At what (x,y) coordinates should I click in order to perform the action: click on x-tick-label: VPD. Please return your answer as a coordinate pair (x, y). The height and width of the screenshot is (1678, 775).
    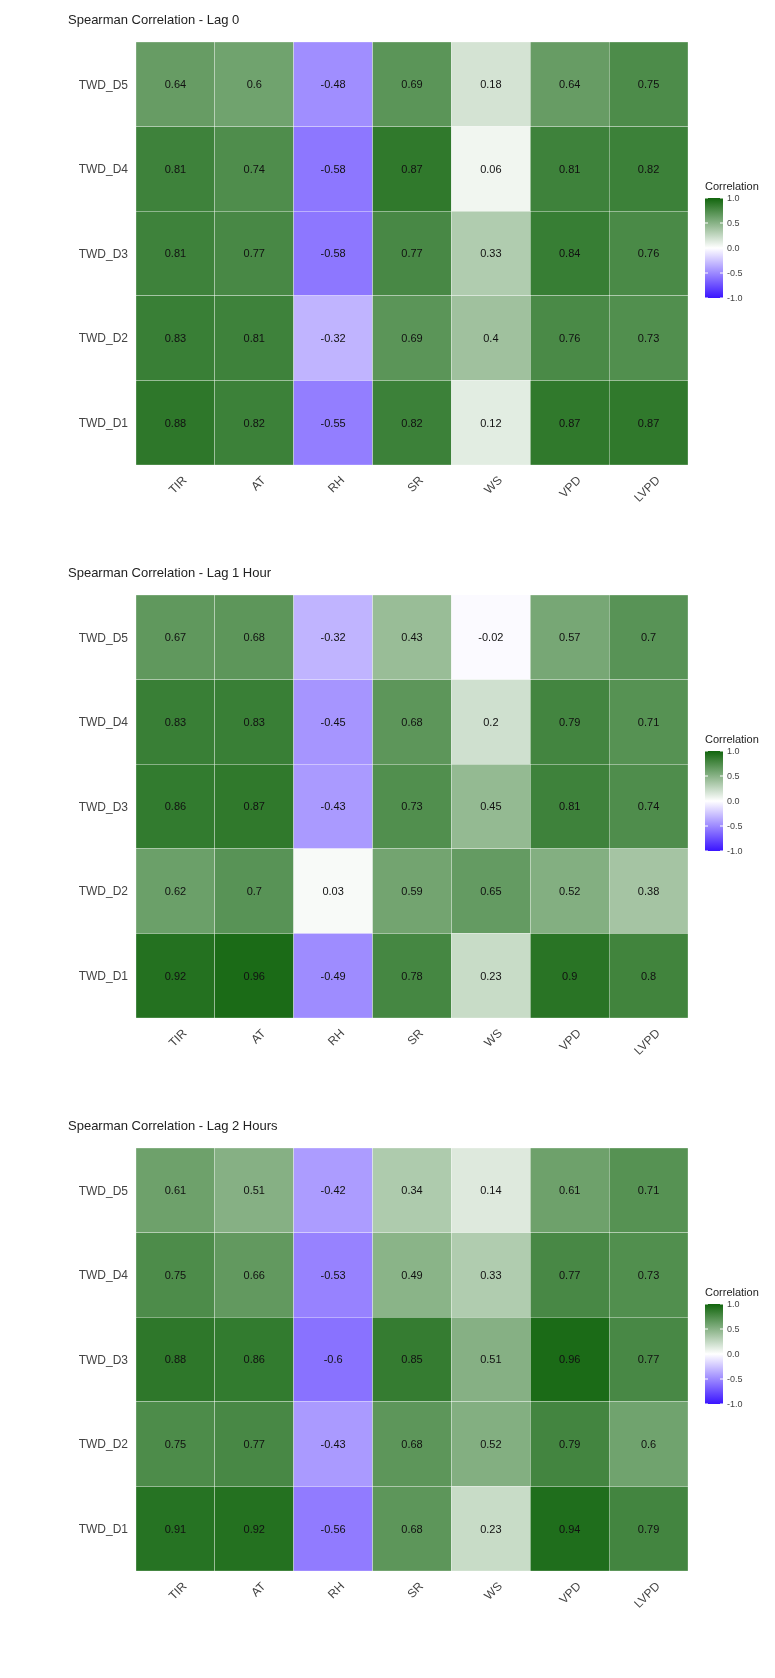
    Looking at the image, I should click on (570, 486).